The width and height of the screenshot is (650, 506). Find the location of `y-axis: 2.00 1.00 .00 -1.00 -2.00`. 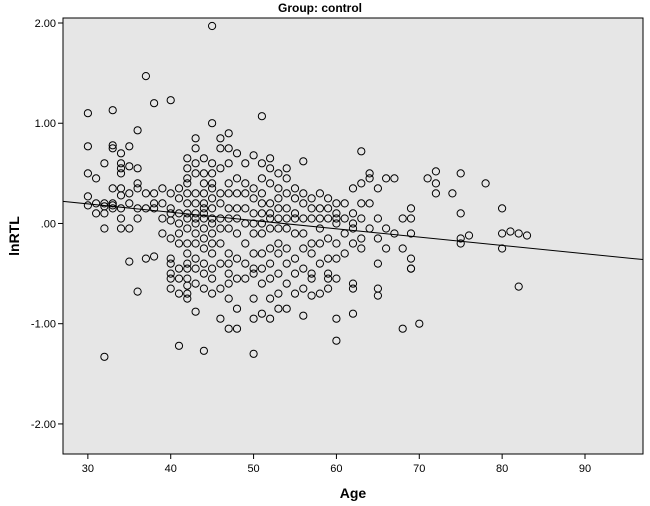

y-axis: 2.00 1.00 .00 -1.00 -2.00 is located at coordinates (47, 224).